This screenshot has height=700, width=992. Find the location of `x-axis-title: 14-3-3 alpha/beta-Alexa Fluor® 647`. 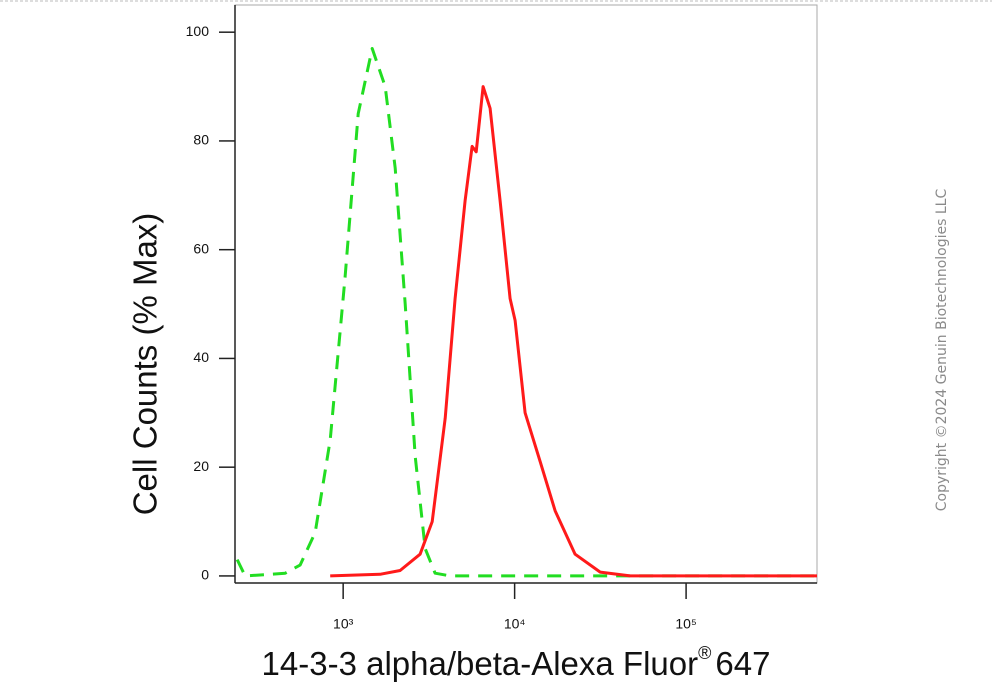

x-axis-title: 14-3-3 alpha/beta-Alexa Fluor® 647 is located at coordinates (516, 662).